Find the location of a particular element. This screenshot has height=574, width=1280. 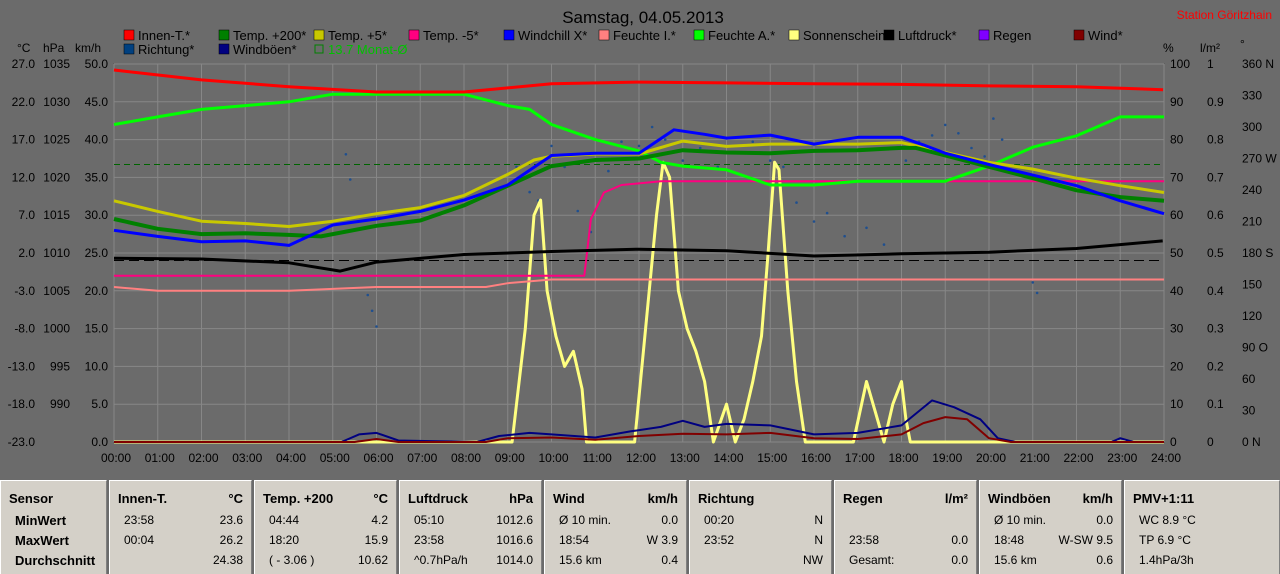

humidity-tick-label: 20 is located at coordinates (1177, 366).